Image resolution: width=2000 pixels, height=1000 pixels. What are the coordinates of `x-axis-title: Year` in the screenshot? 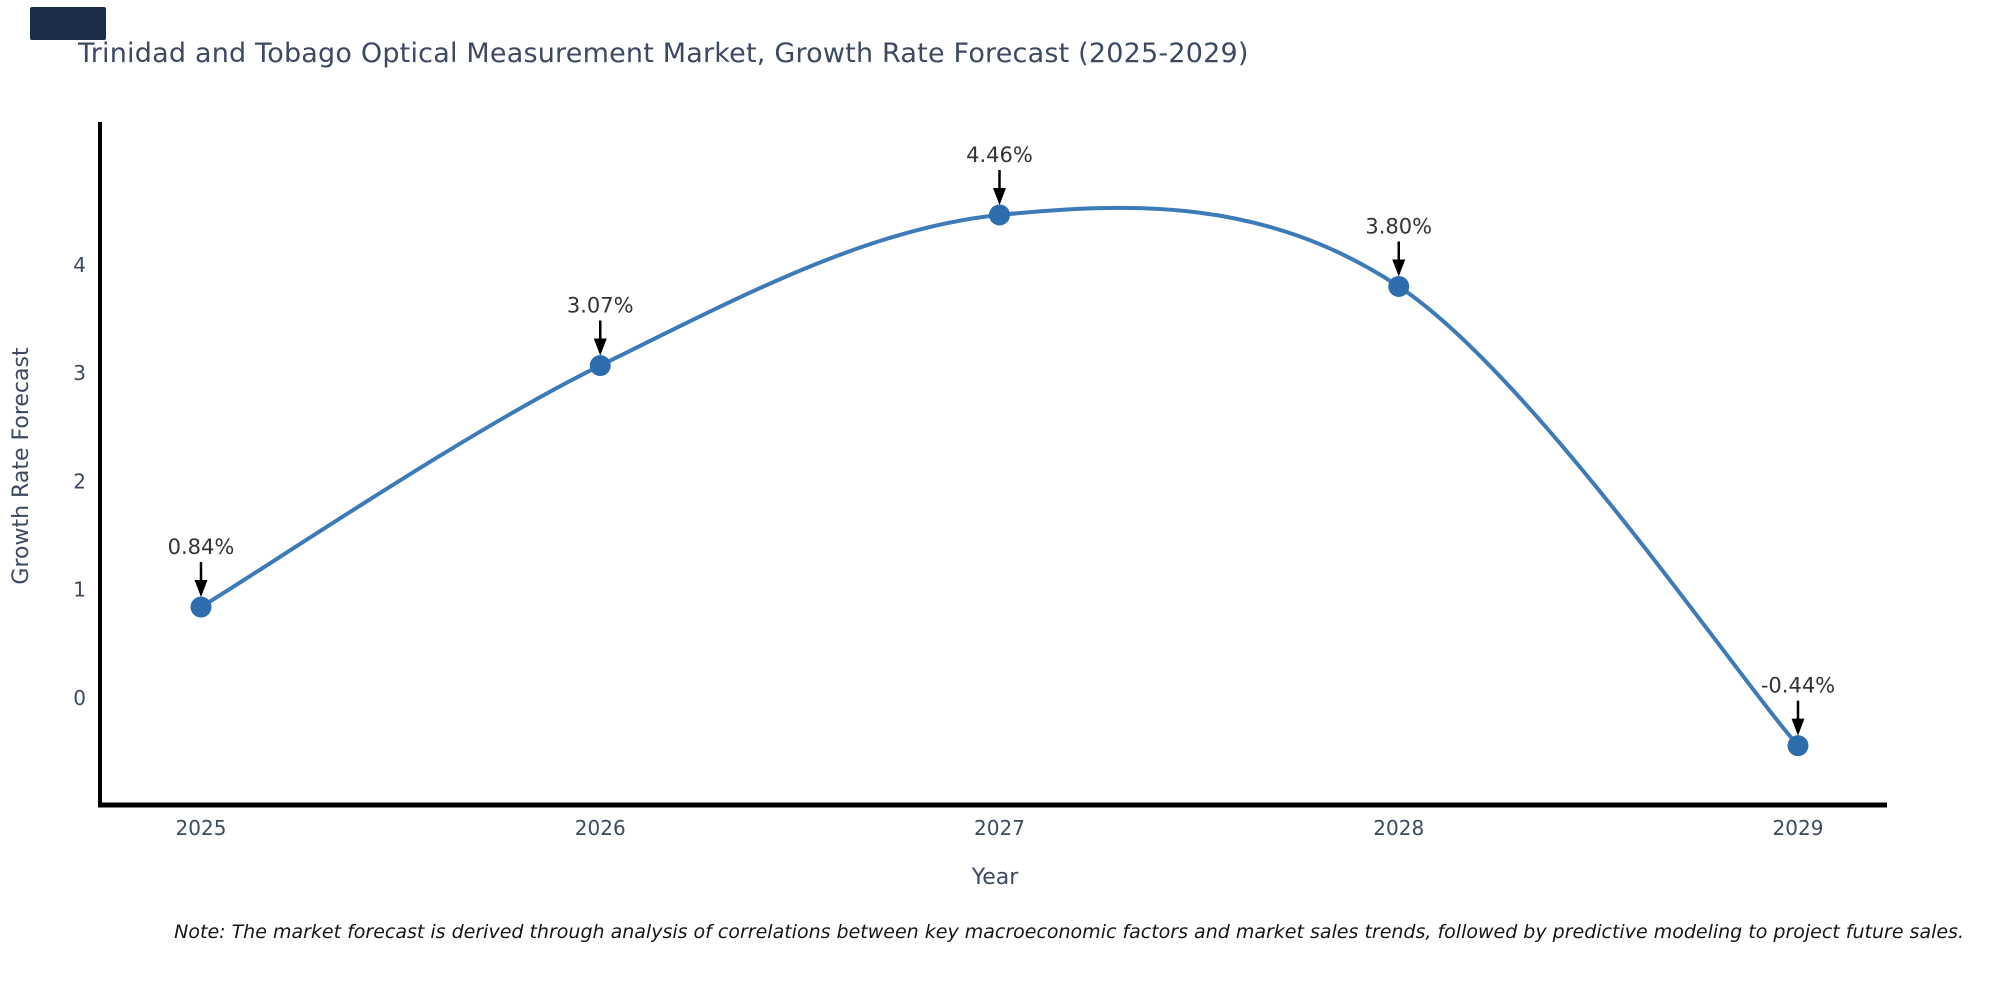 It's located at (995, 877).